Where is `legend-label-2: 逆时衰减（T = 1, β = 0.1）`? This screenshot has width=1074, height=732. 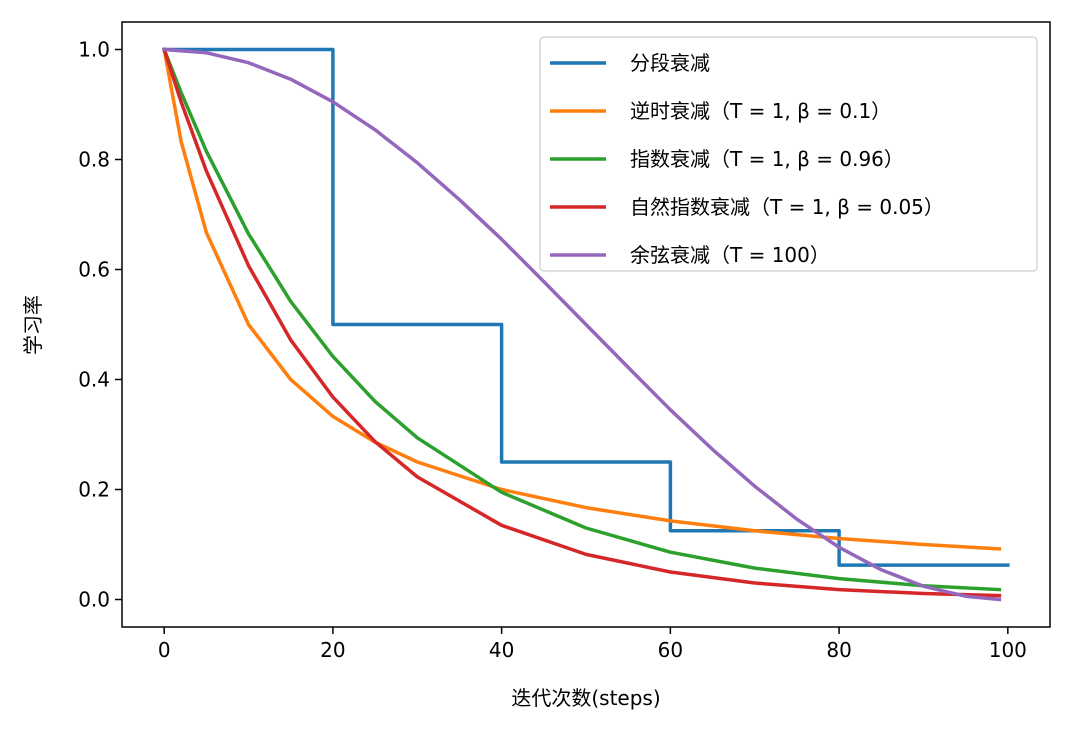
legend-label-2: 逆时衰减（T = 1, β = 0.1） is located at coordinates (760, 111).